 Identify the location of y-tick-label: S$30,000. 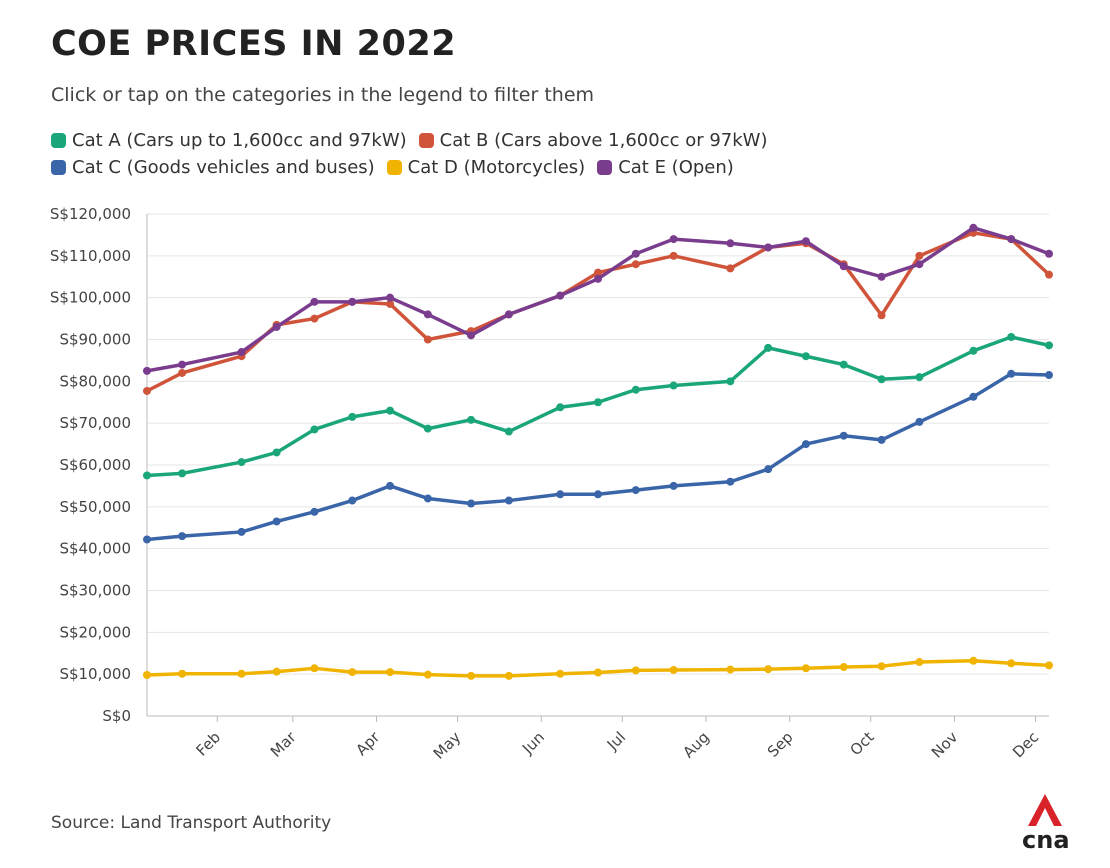
(95, 591).